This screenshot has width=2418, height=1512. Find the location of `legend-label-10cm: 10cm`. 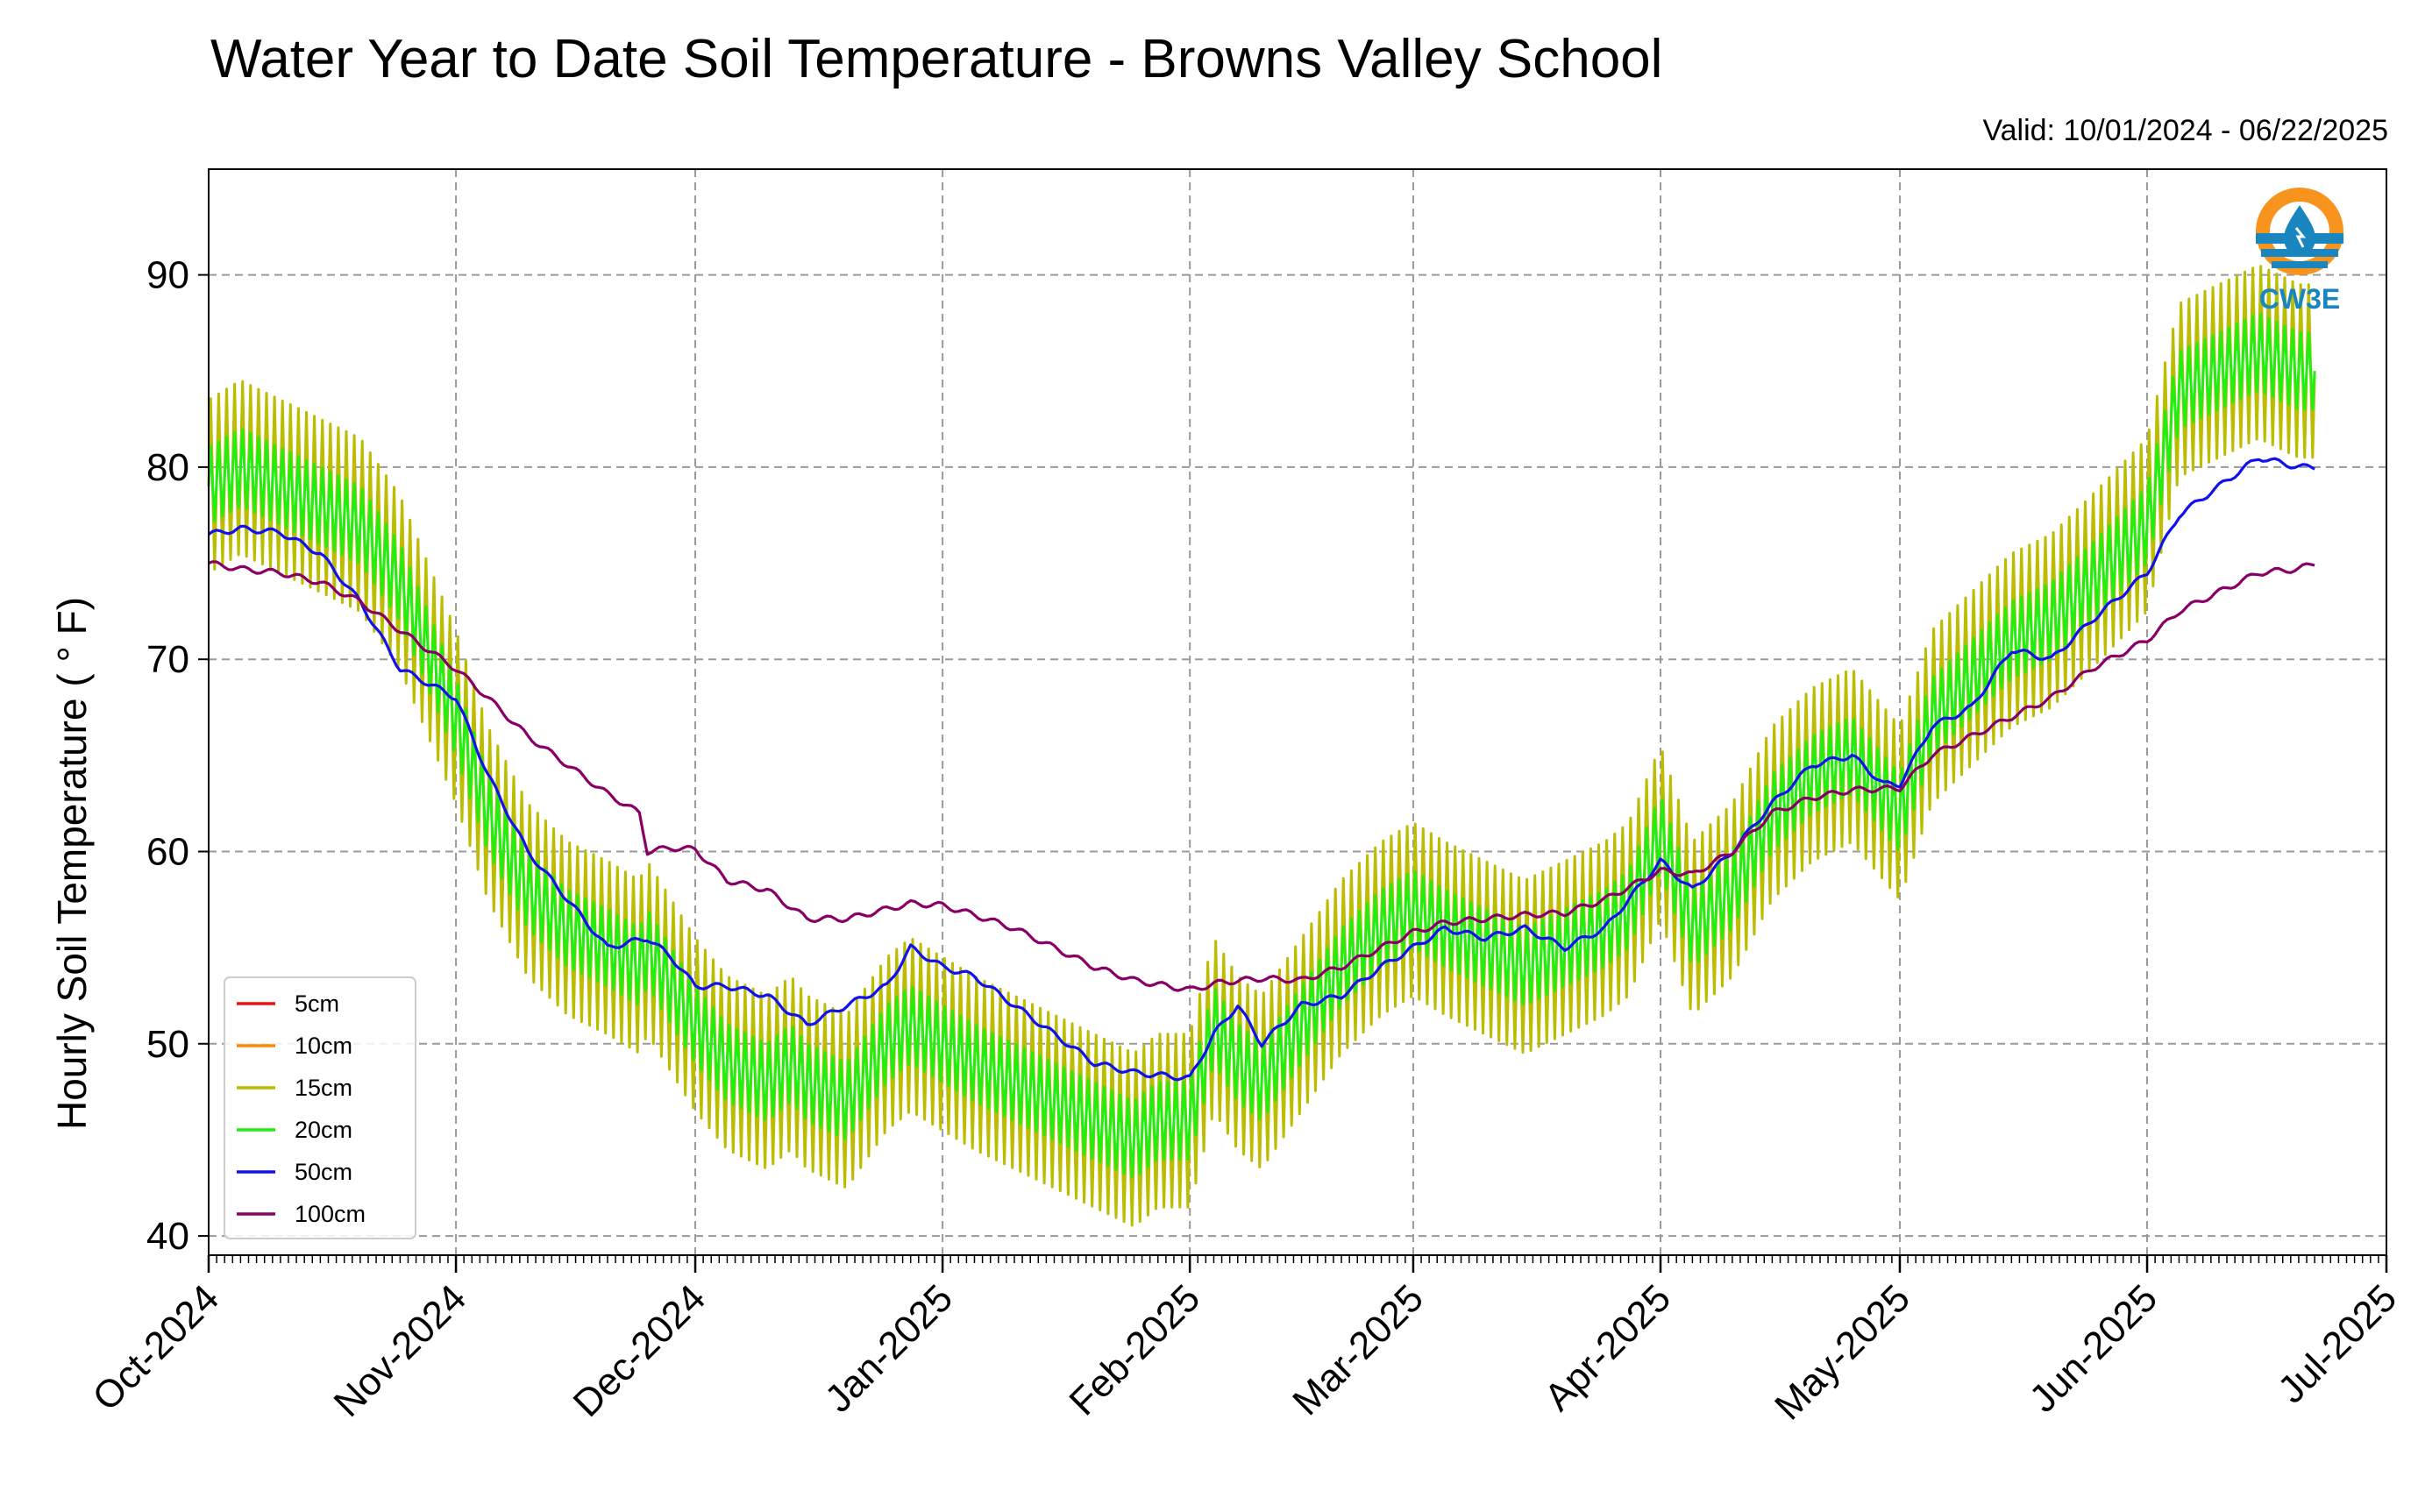

legend-label-10cm: 10cm is located at coordinates (323, 1046).